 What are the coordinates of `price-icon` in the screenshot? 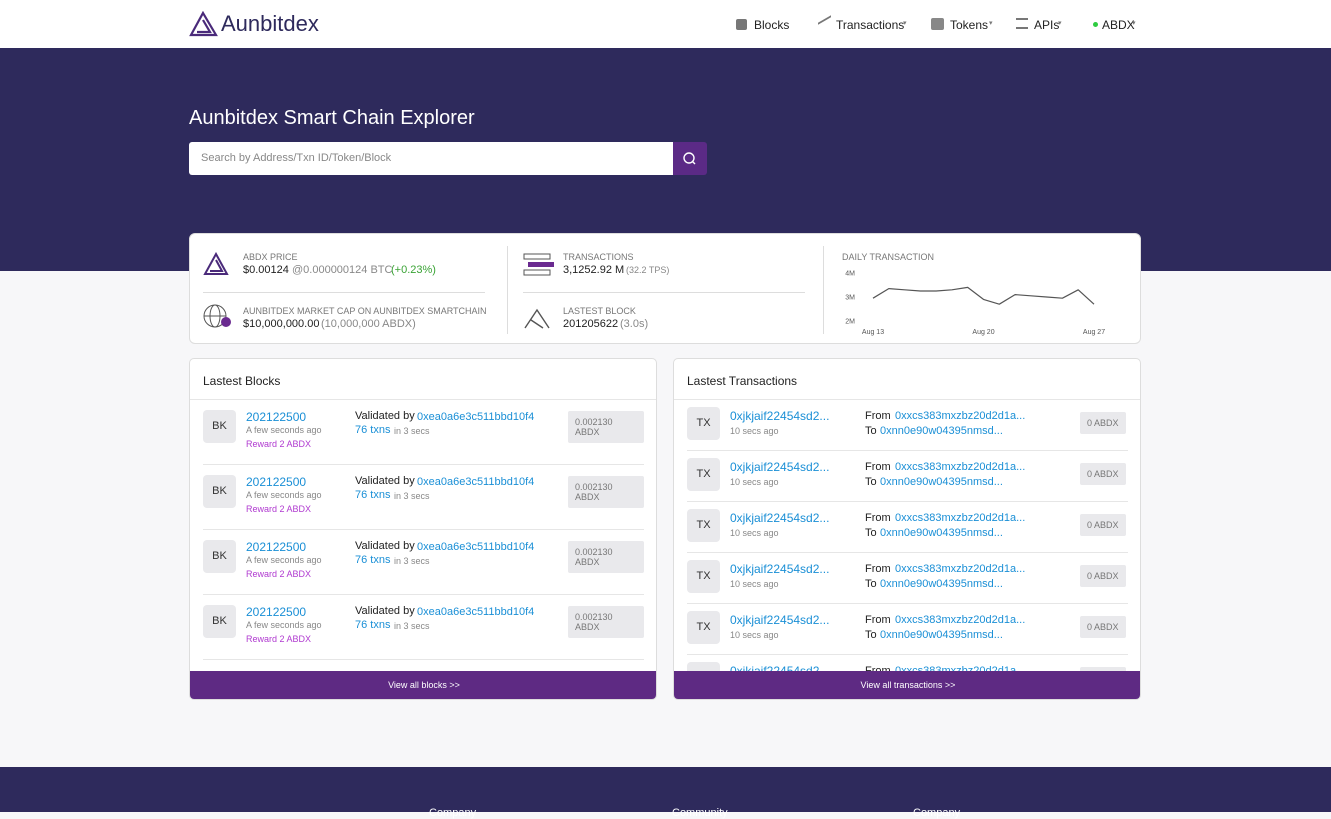 It's located at (216, 263).